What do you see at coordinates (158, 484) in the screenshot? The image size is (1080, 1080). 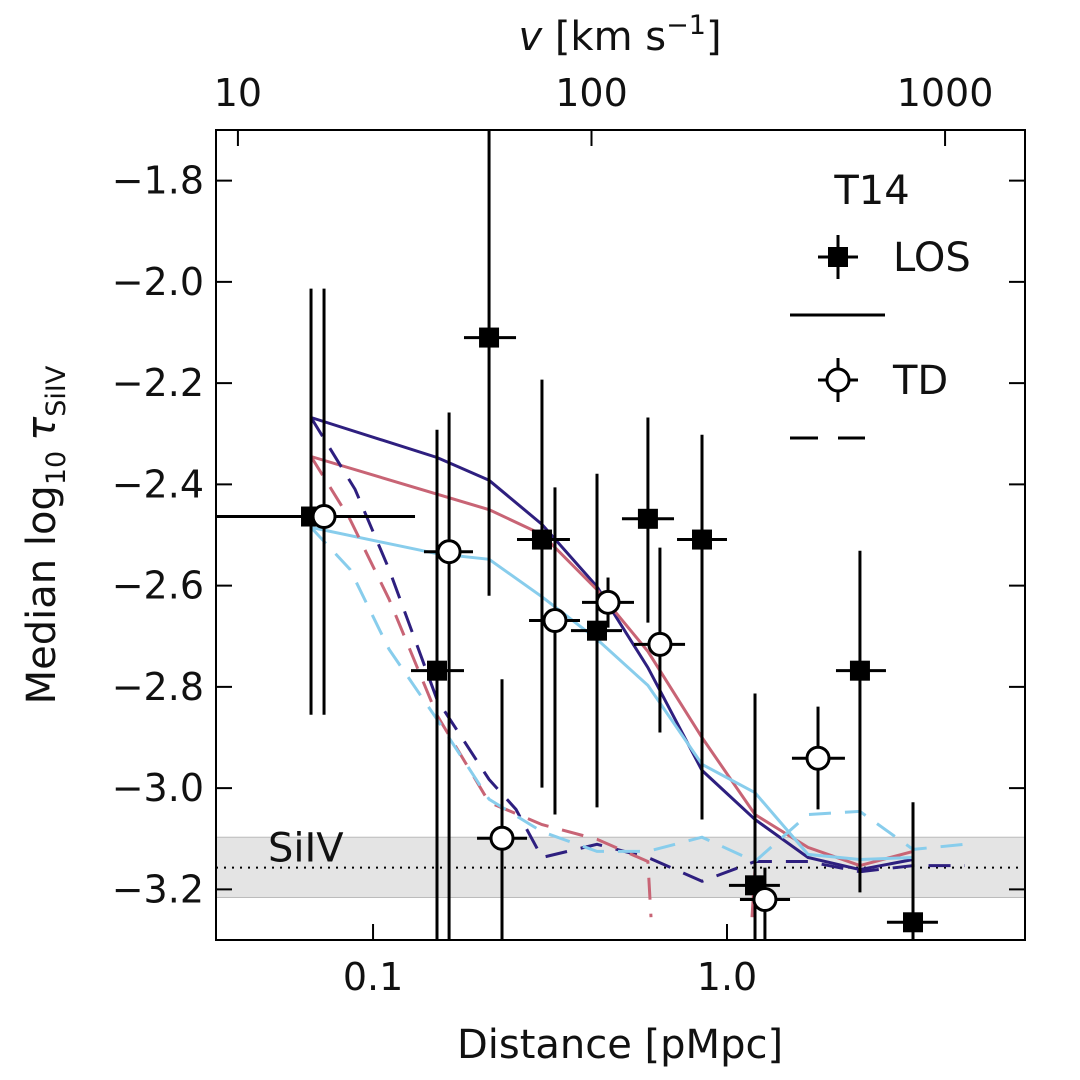 I see `y-tick-label: −2.4` at bounding box center [158, 484].